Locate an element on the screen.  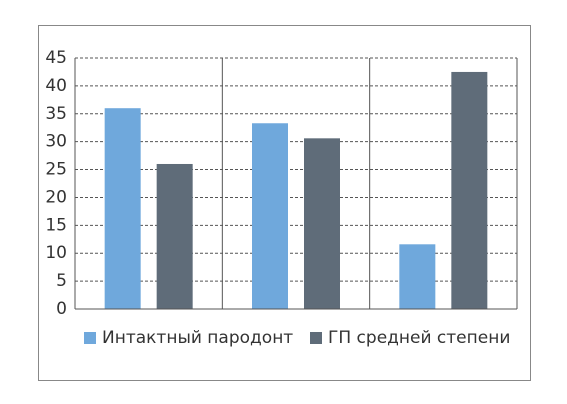
y-tick-label: 35 is located at coordinates (56, 114).